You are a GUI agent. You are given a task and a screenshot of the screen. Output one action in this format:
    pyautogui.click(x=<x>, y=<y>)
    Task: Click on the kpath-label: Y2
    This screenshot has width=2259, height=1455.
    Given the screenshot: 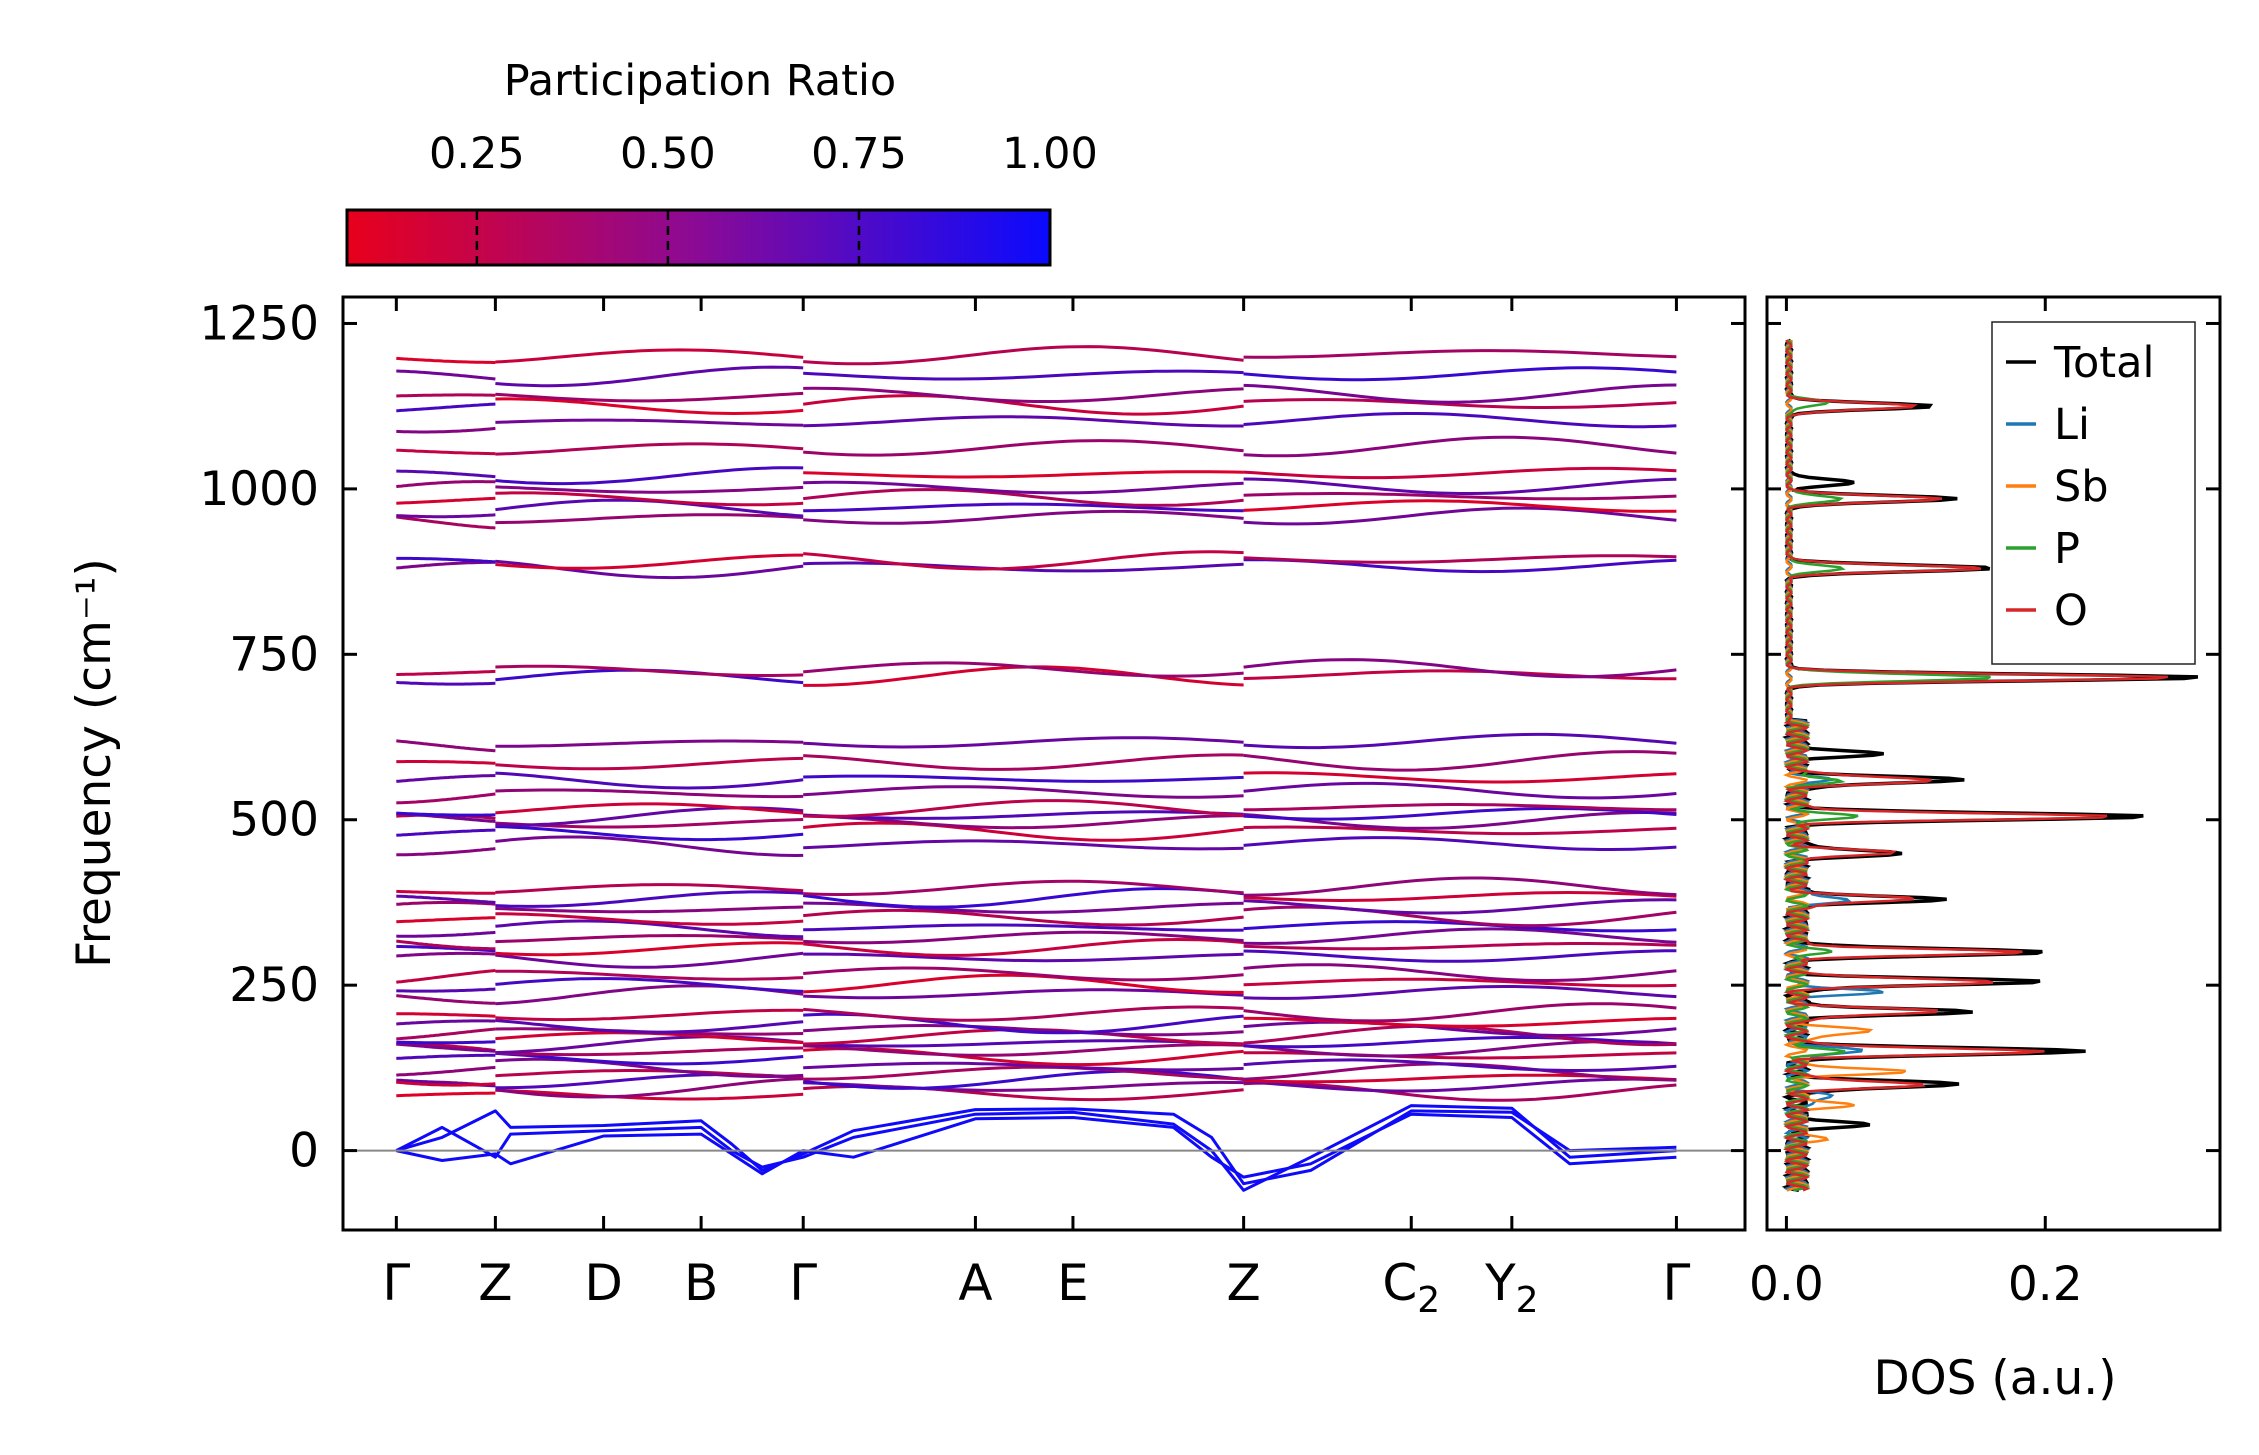 What is the action you would take?
    pyautogui.click(x=1511, y=1287)
    